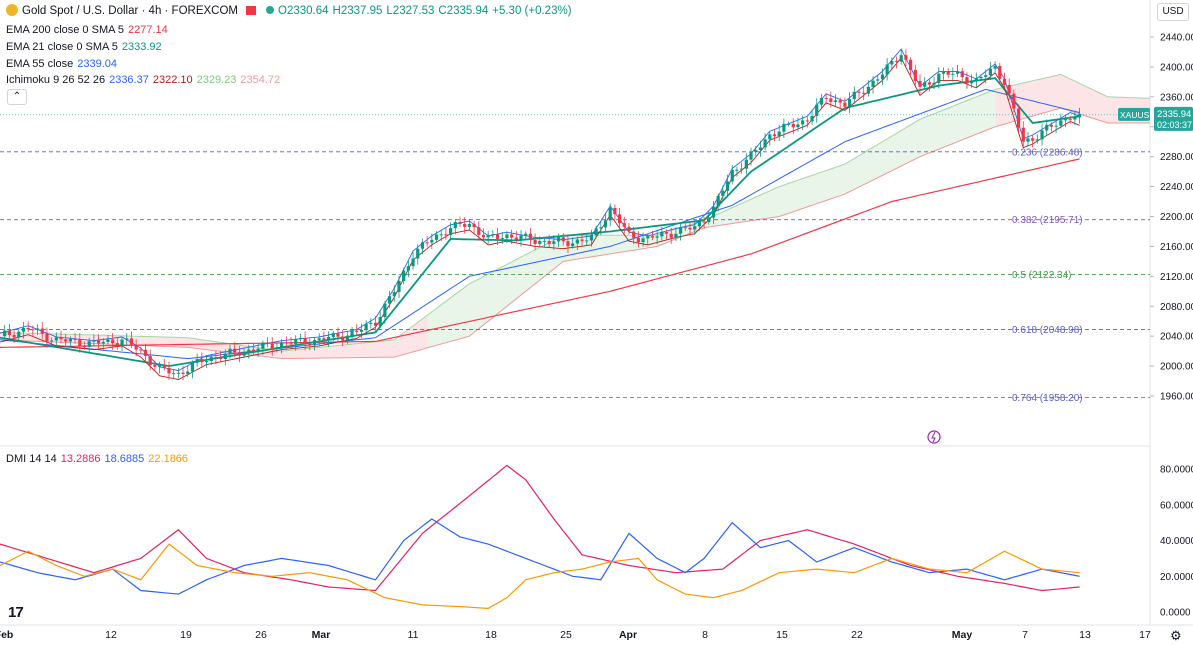  I want to click on dmi-tick-label: 40.0000, so click(1176, 541).